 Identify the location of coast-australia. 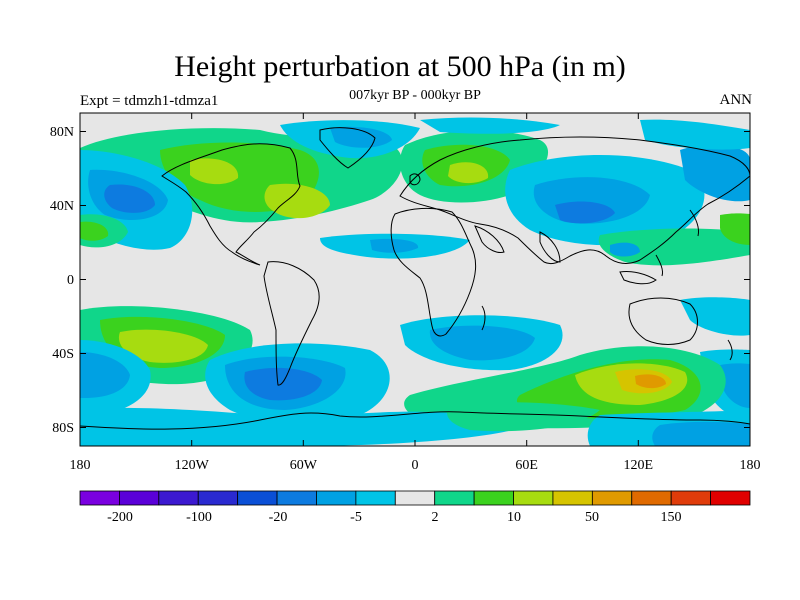
(663, 321).